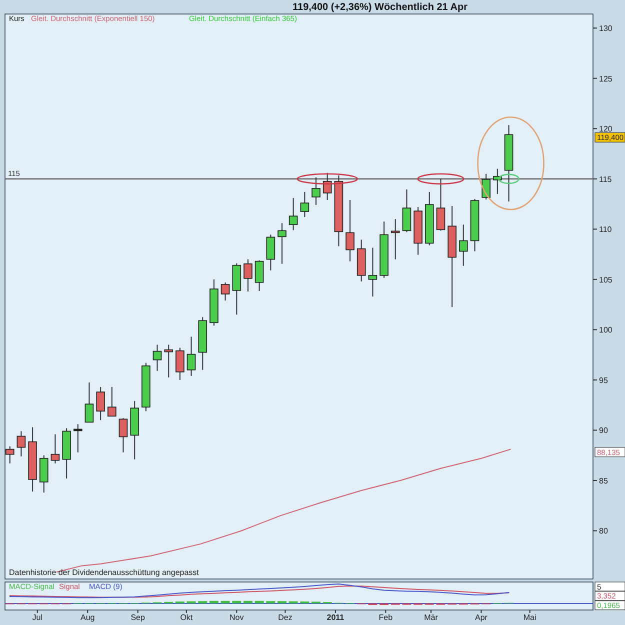  What do you see at coordinates (605, 229) in the screenshot?
I see `y-tick-label: 110` at bounding box center [605, 229].